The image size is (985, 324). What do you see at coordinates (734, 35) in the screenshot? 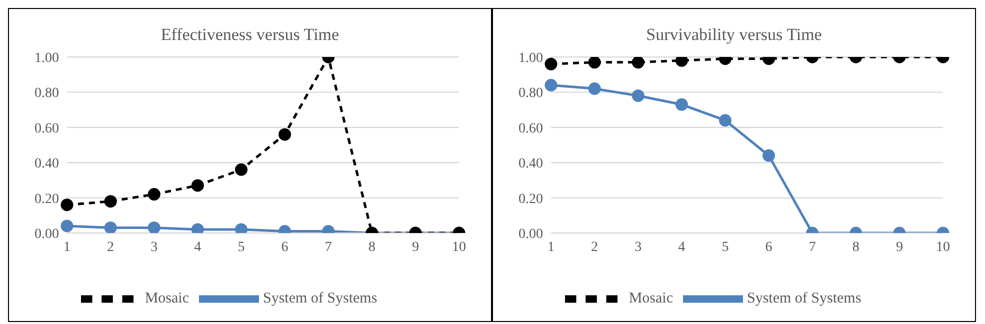
I see `chart-title: Survivability versus Time` at bounding box center [734, 35].